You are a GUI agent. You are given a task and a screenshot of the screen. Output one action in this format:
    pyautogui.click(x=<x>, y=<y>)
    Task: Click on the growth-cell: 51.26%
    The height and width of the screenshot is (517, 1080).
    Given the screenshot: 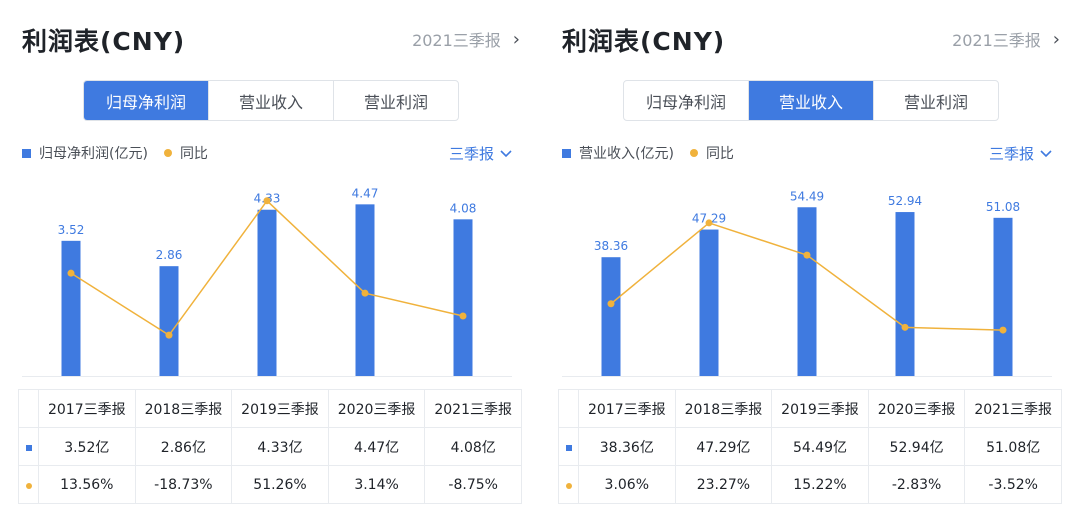 What is the action you would take?
    pyautogui.click(x=280, y=484)
    